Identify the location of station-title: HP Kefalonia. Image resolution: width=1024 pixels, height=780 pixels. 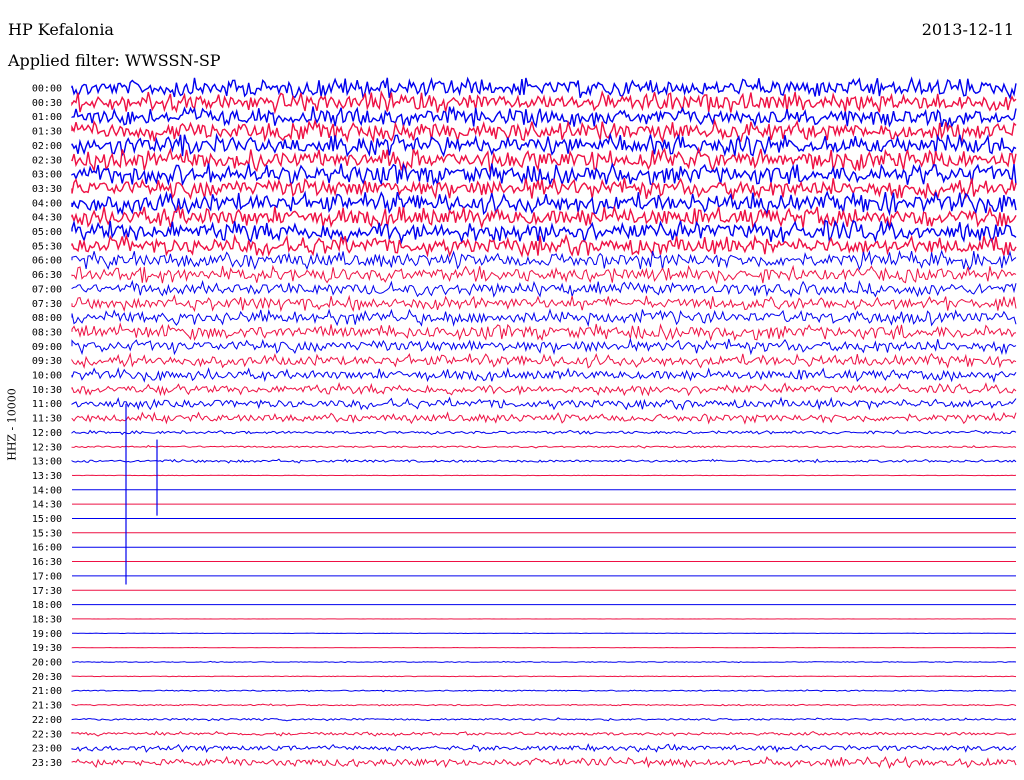
(61, 29).